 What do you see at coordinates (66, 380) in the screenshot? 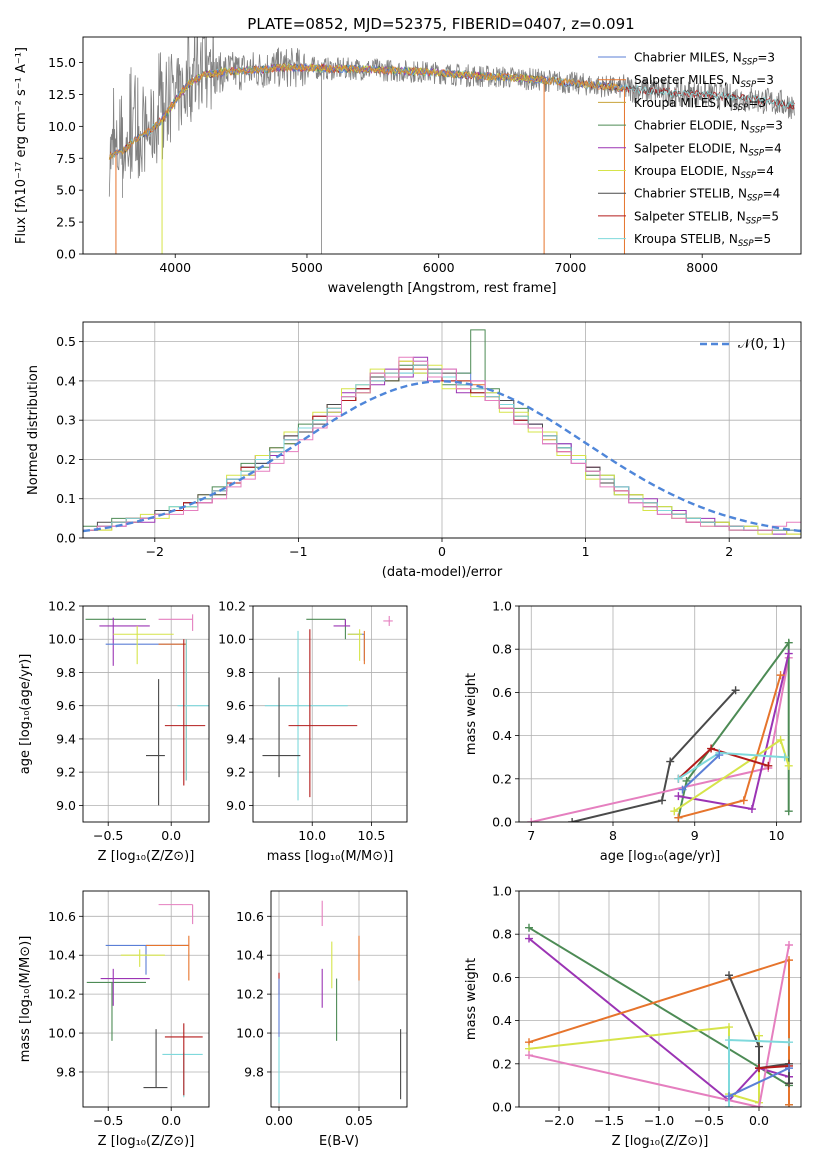
I see `y-tick-label: 0.4` at bounding box center [66, 380].